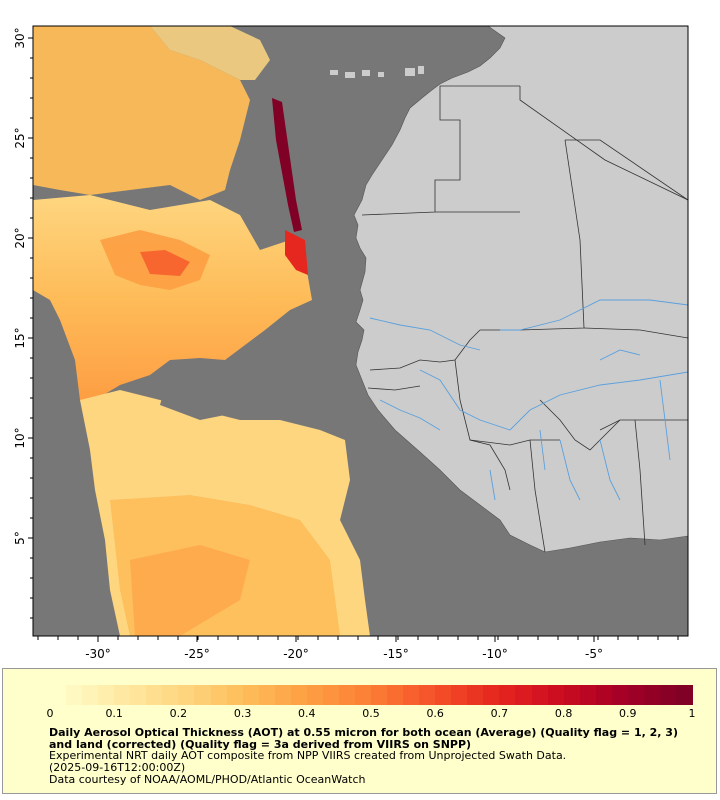  I want to click on lon-tick-label: -5°, so click(594, 654).